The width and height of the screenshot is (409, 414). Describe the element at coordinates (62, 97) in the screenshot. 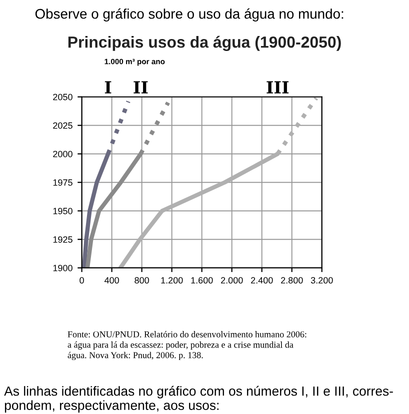

I see `y-tick-label: 2050` at that location.